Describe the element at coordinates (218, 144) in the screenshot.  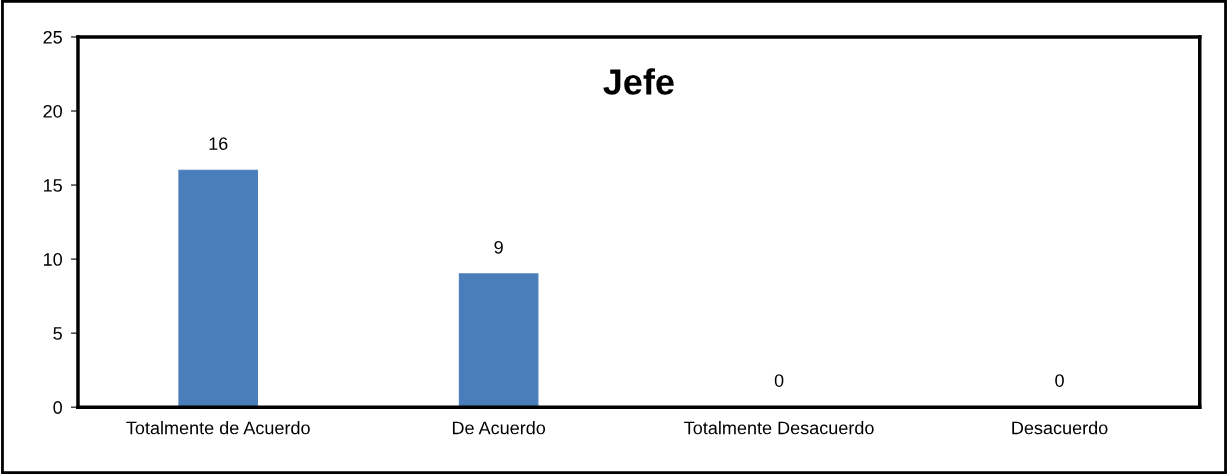
I see `data-label: 16` at that location.